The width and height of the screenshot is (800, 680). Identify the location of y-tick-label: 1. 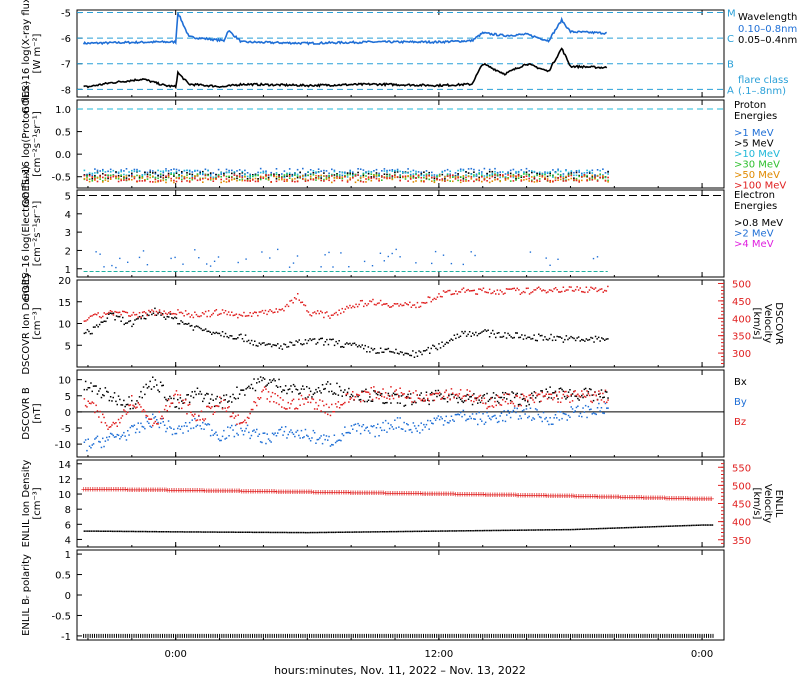
(68, 555).